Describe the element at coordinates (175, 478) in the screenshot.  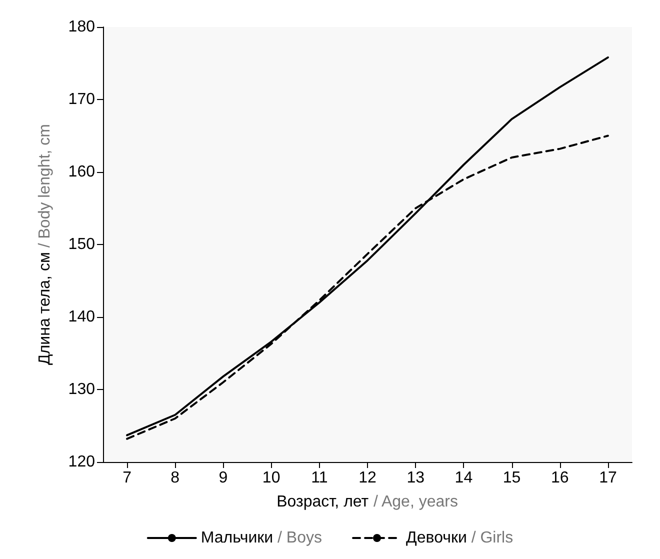
I see `x-tick-label: 8` at that location.